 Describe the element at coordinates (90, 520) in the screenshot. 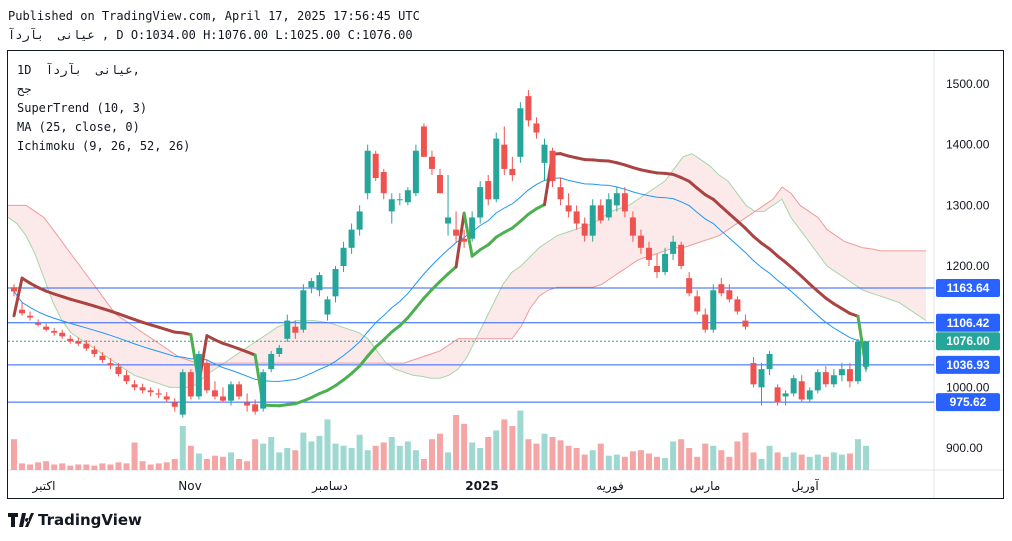

I see `tradingview-brand: TradingView` at that location.